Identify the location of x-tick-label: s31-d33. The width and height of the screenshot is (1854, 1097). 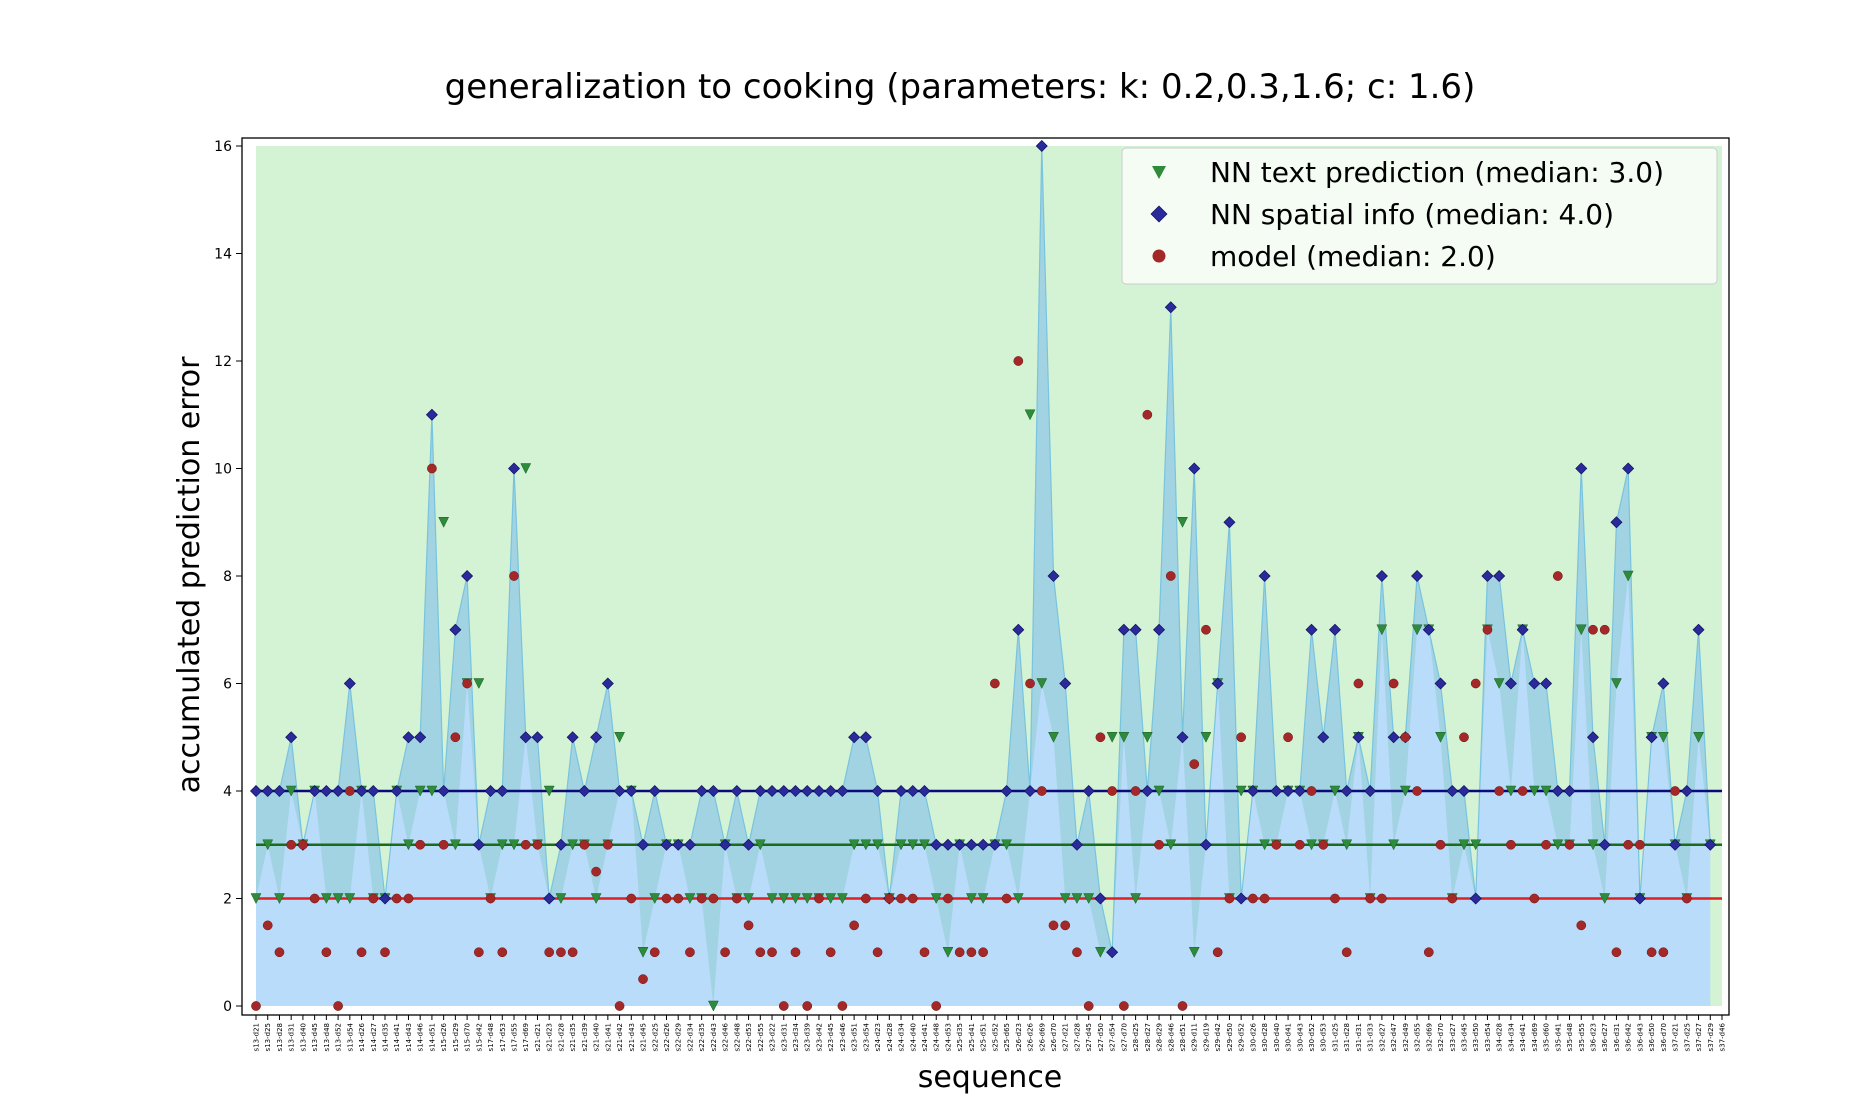
(1371, 1037).